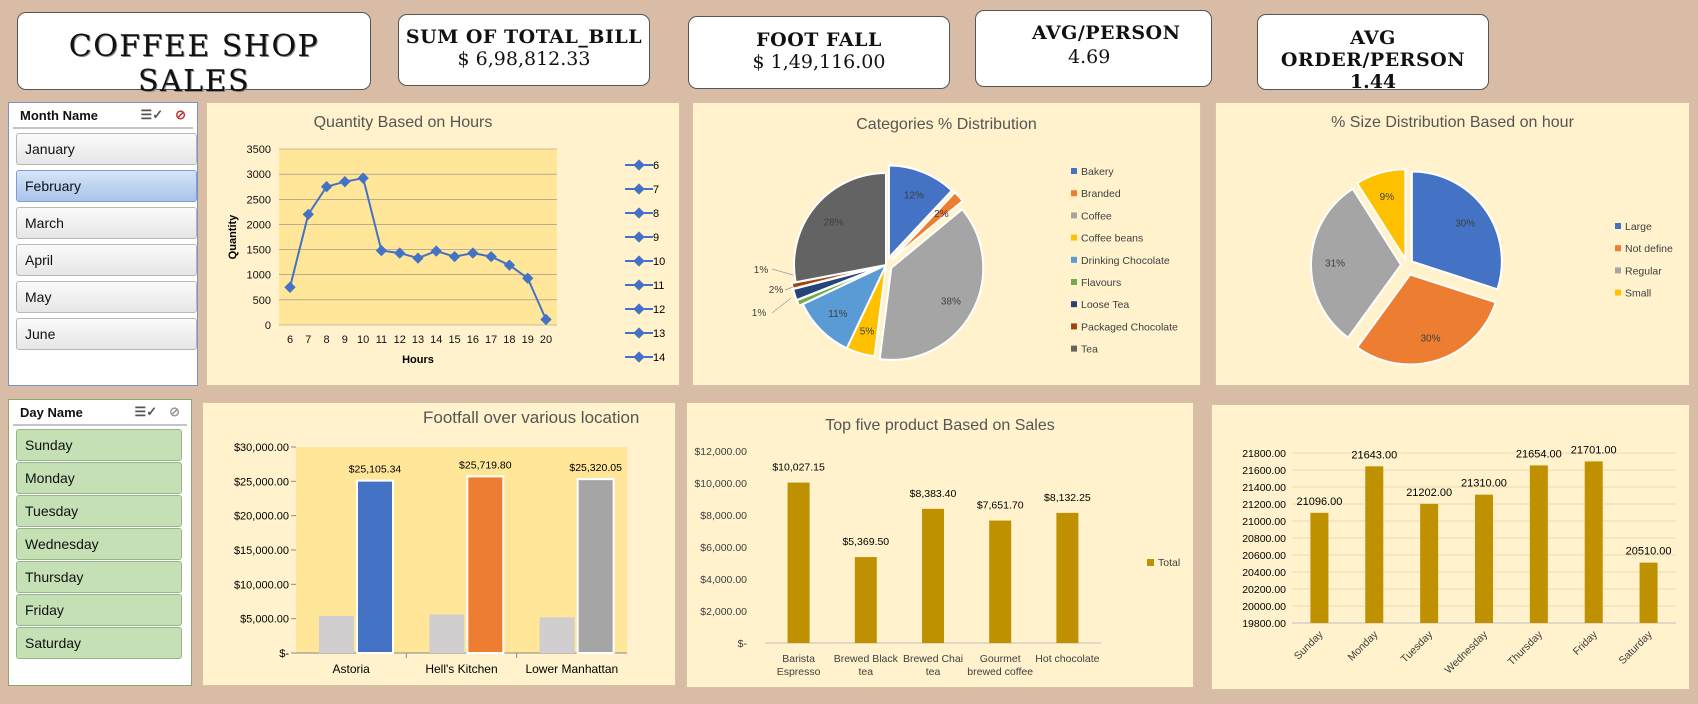 The image size is (1698, 704). What do you see at coordinates (656, 214) in the screenshot?
I see `legend-label: 8` at bounding box center [656, 214].